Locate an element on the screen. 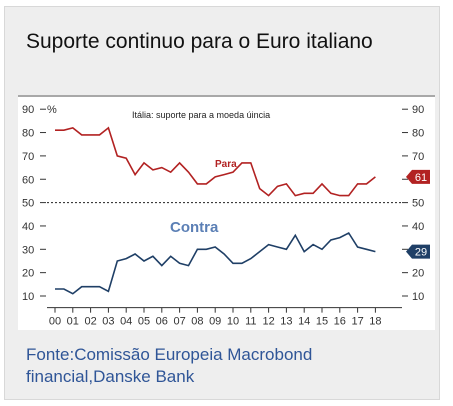 This screenshot has width=453, height=406. x-tick-label-08: 08 is located at coordinates (197, 322).